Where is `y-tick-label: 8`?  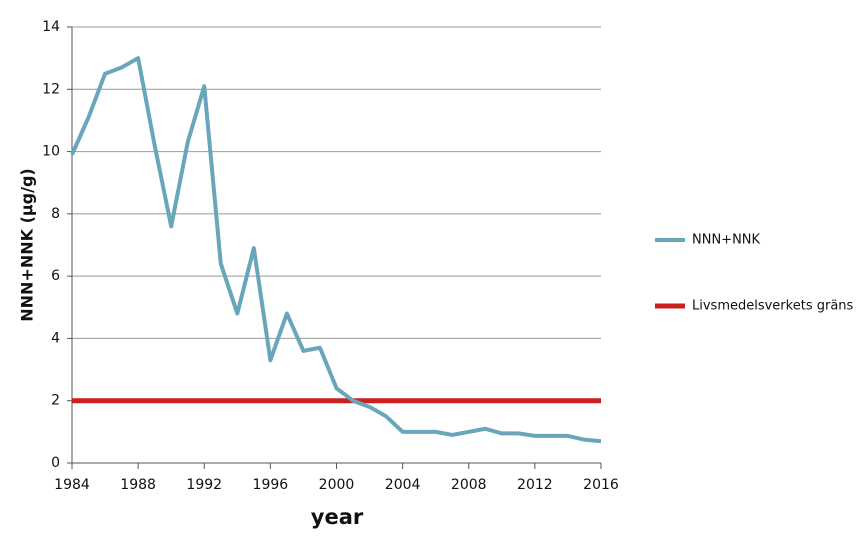 y-tick-label: 8 is located at coordinates (55, 214).